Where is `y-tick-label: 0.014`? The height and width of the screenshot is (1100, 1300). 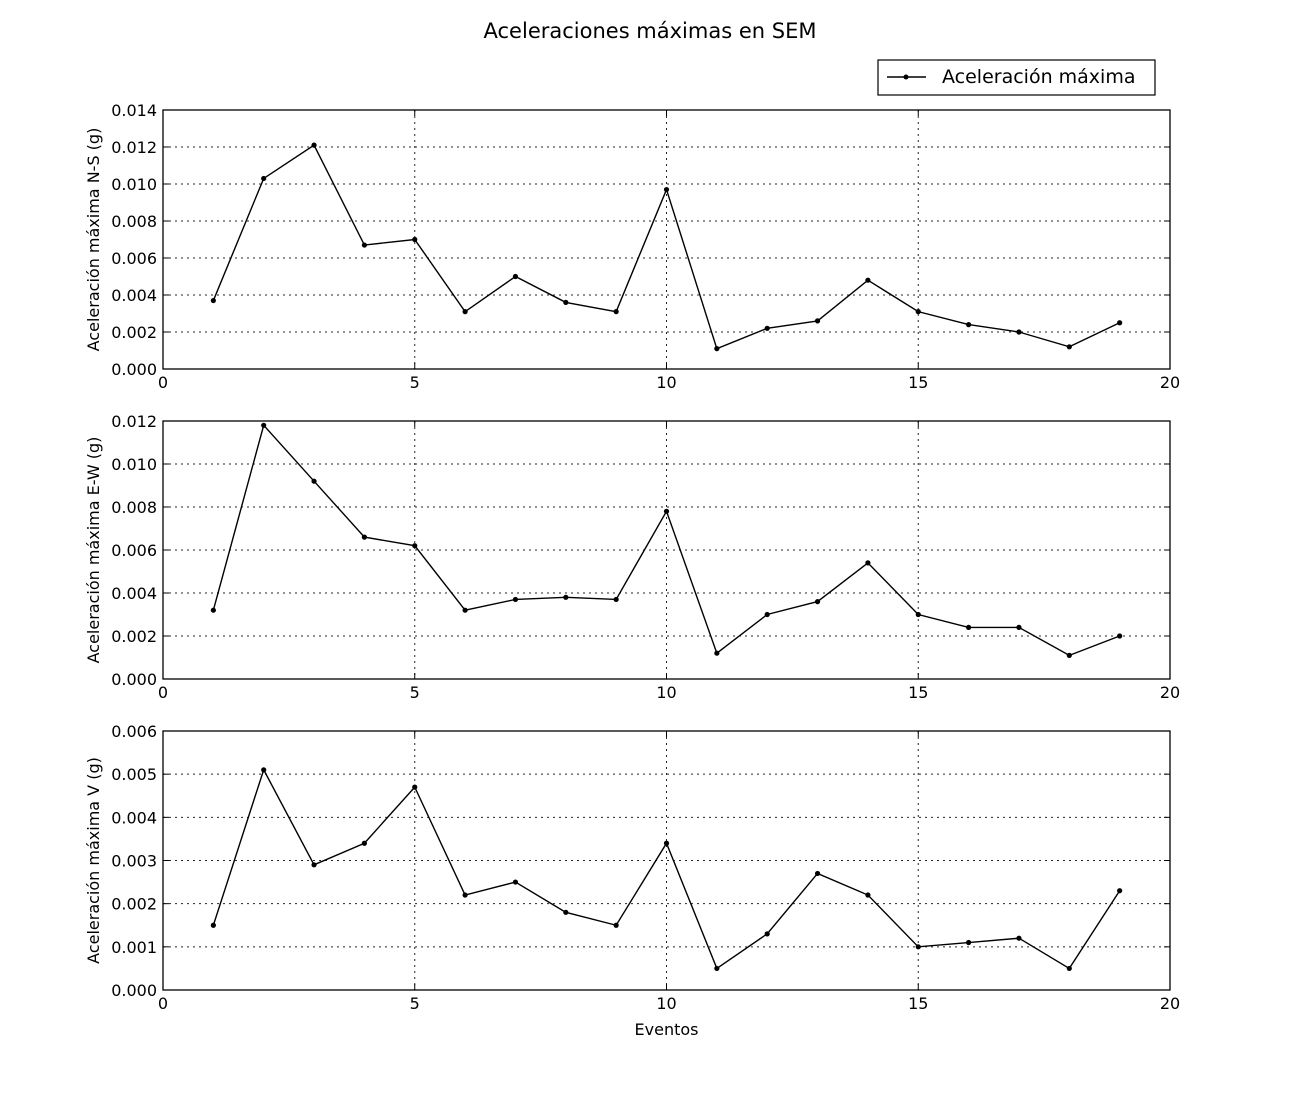 y-tick-label: 0.014 is located at coordinates (134, 110).